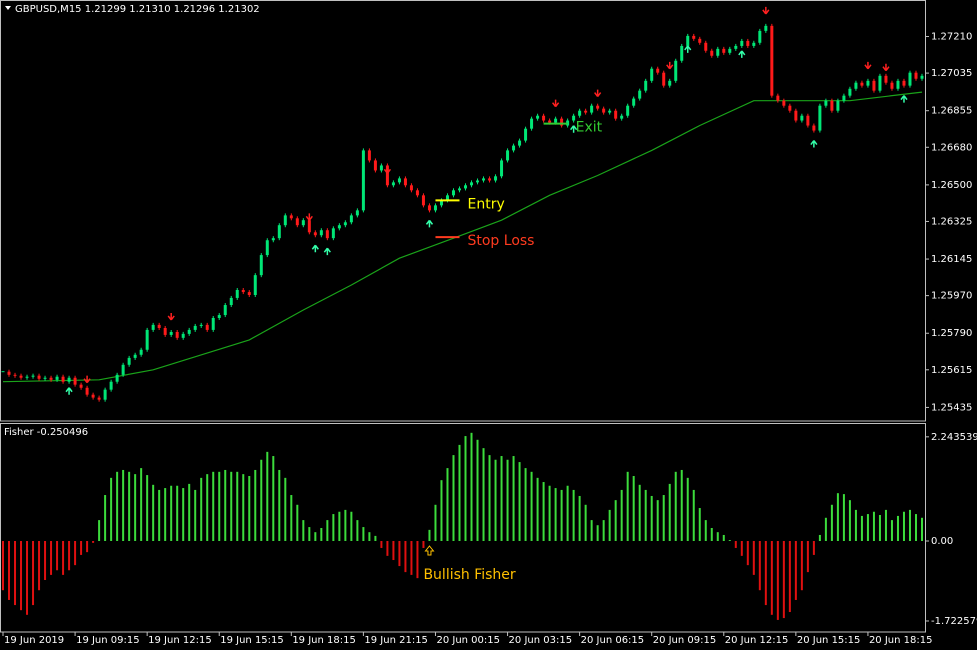  Describe the element at coordinates (468, 640) in the screenshot. I see `x-tick-label: 20 Jun 00:15` at that location.